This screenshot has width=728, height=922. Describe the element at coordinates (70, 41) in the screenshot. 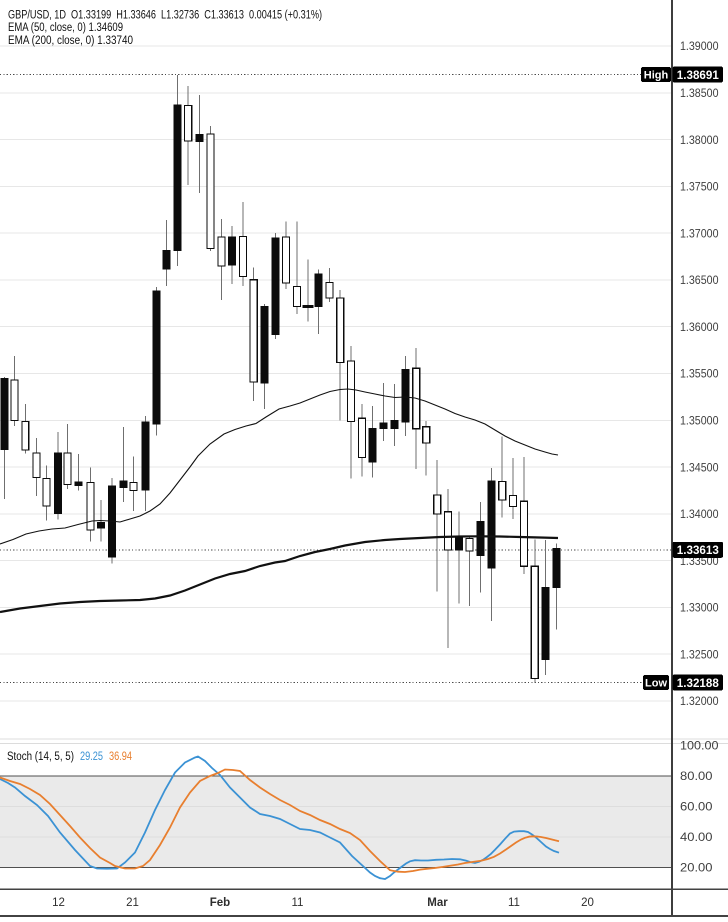

I see `svg-text: EMA (200, close, 0) 1.33740` at that location.